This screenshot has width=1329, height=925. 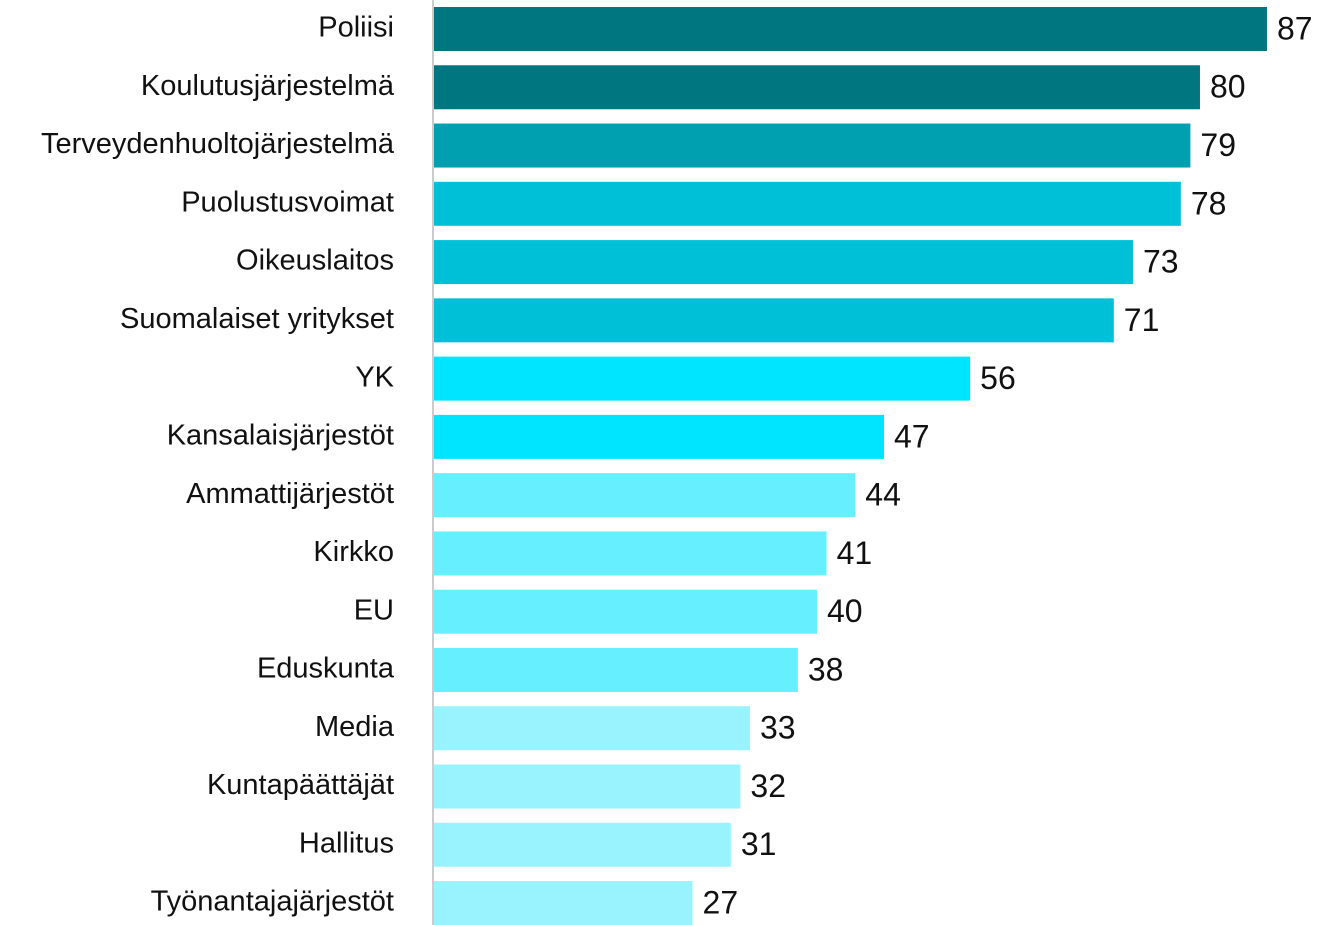 What do you see at coordinates (1161, 262) in the screenshot?
I see `value-label: 73` at bounding box center [1161, 262].